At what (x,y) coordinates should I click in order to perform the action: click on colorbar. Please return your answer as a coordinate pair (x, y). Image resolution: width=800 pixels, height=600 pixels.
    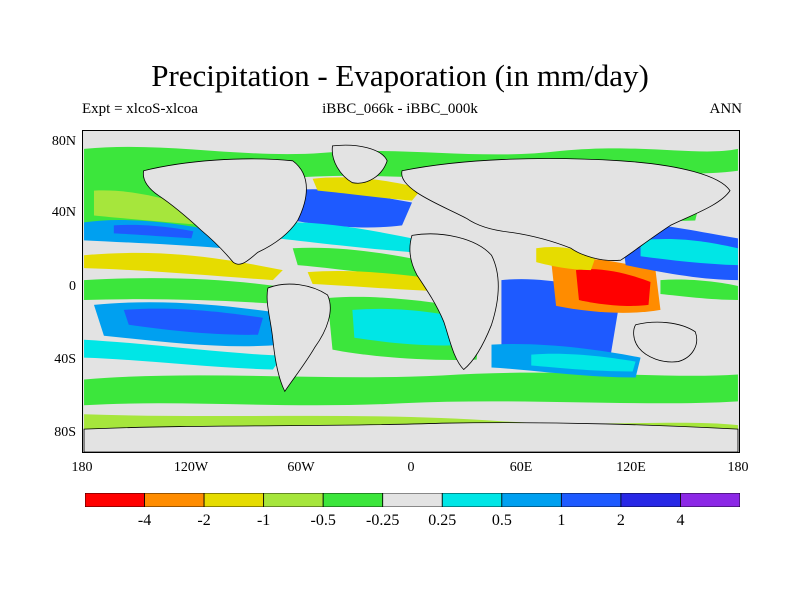
    Looking at the image, I should click on (412, 500).